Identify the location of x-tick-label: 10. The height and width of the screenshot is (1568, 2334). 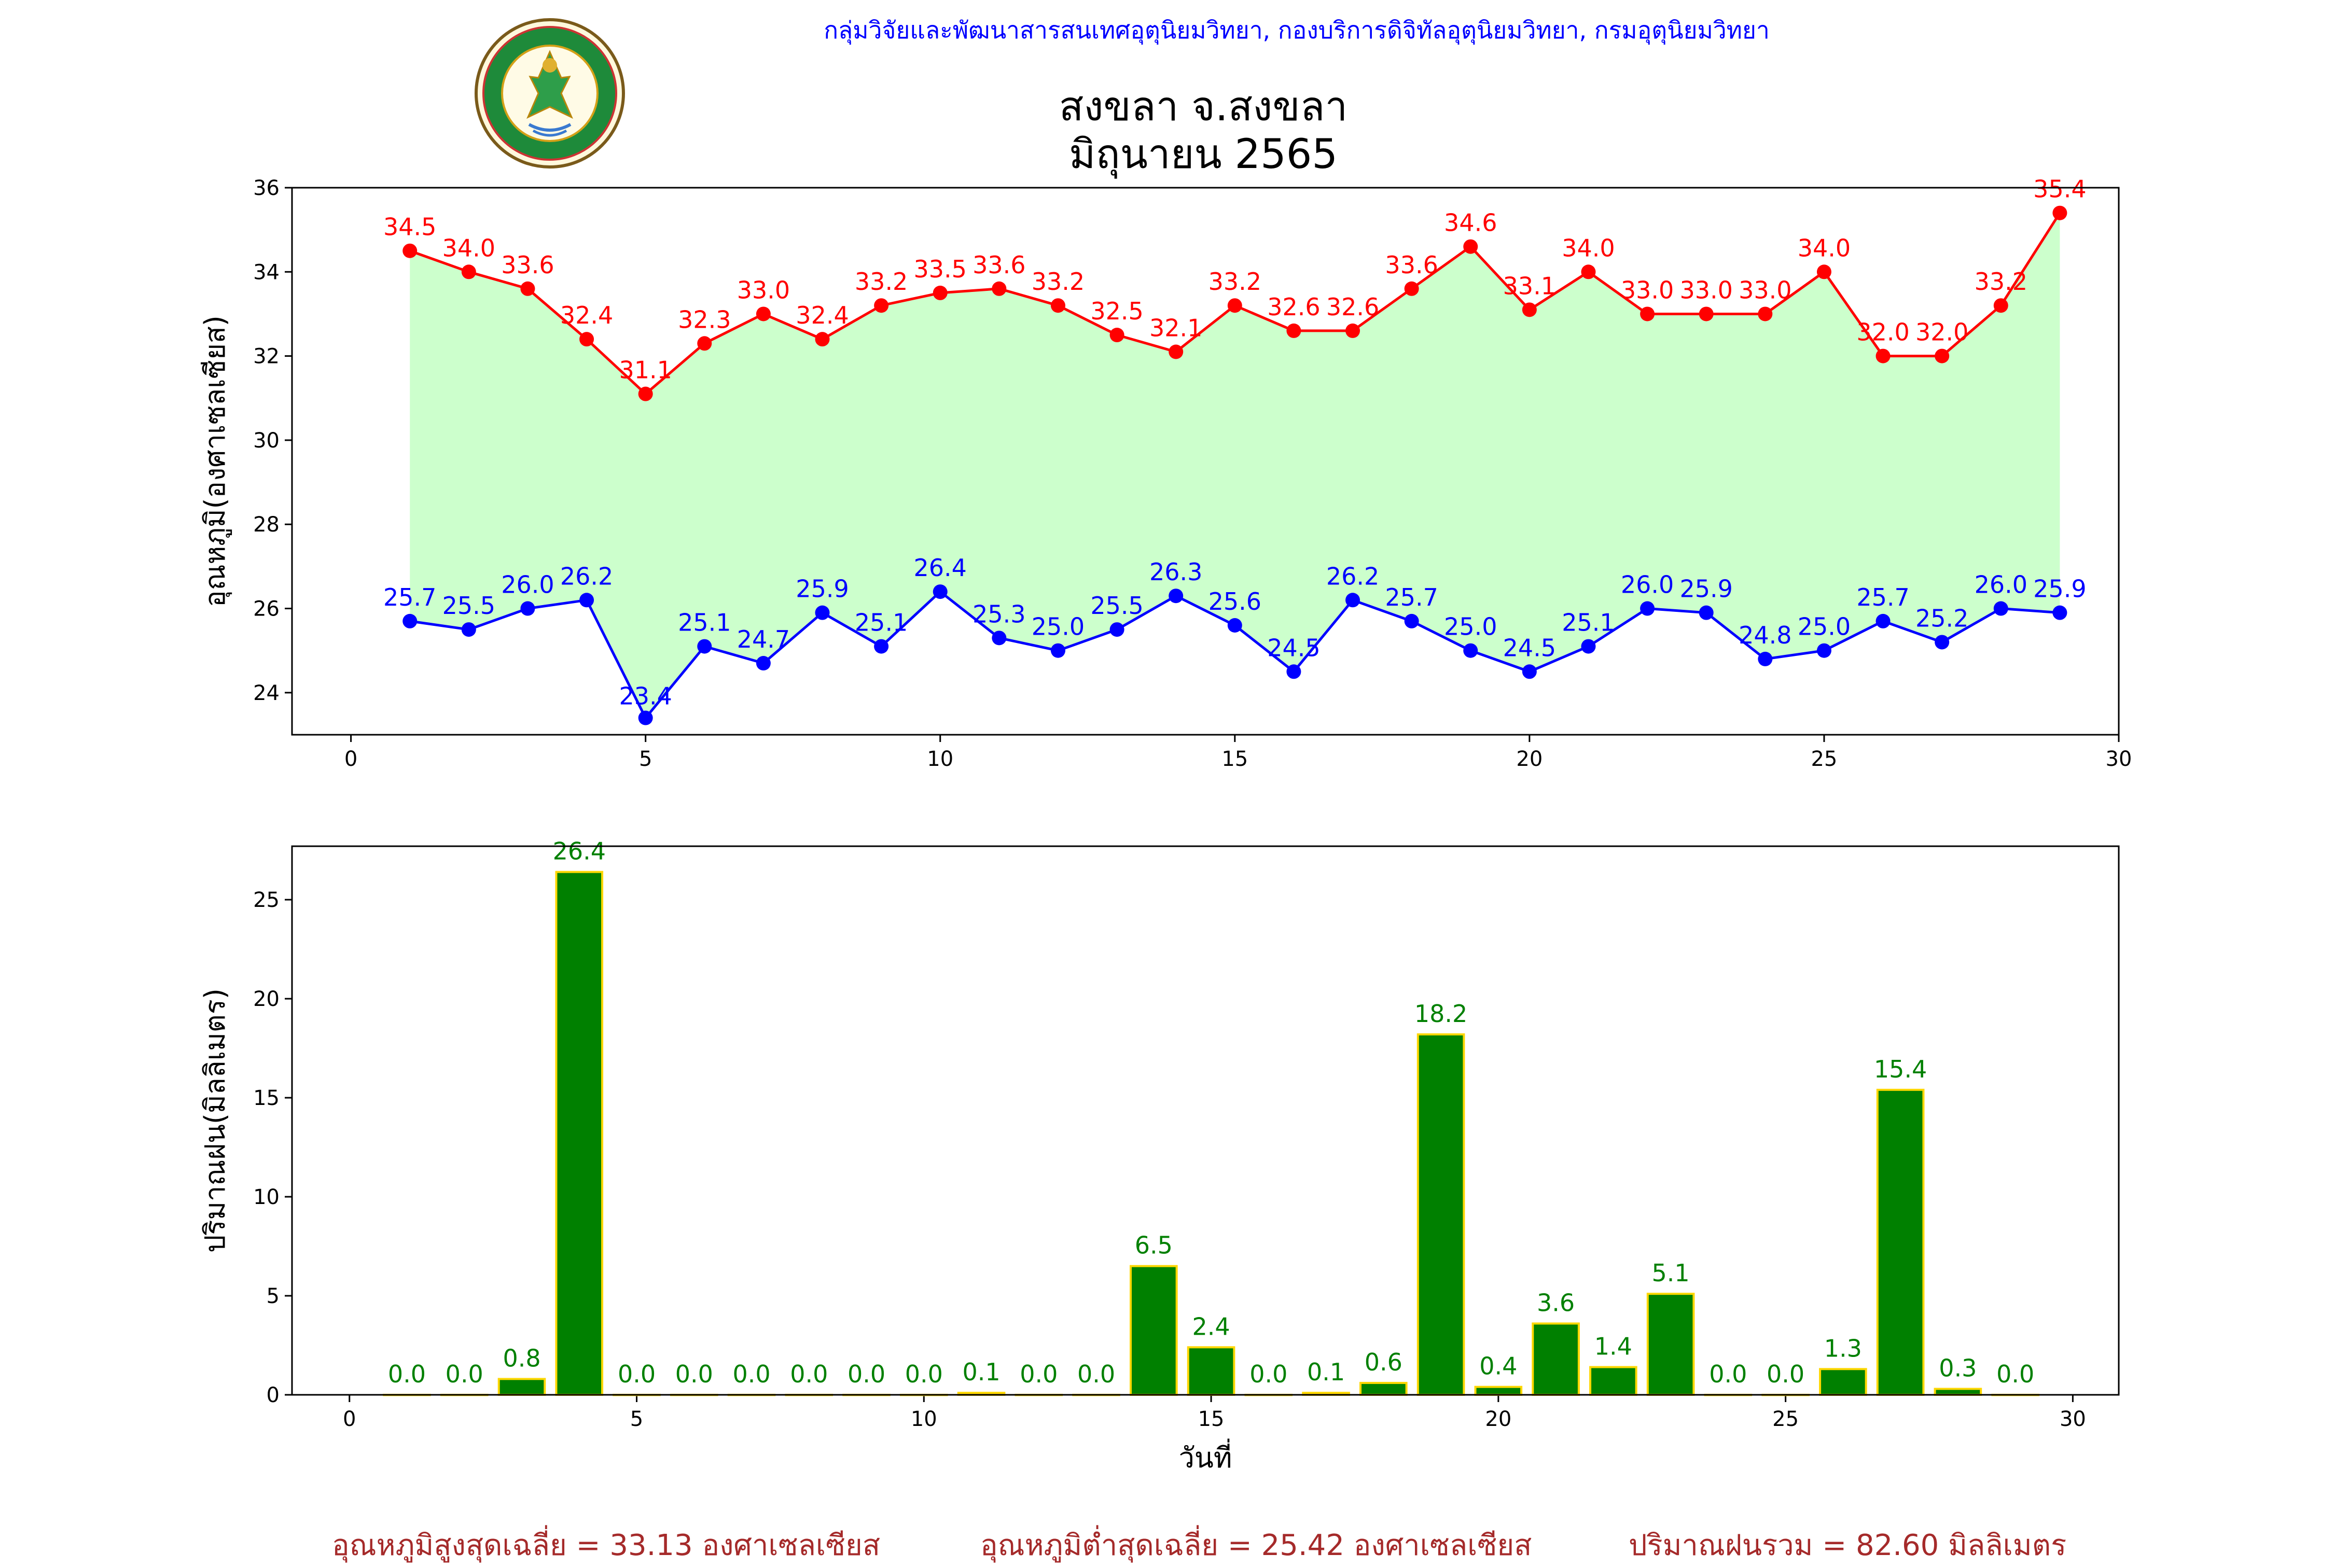
(924, 1419).